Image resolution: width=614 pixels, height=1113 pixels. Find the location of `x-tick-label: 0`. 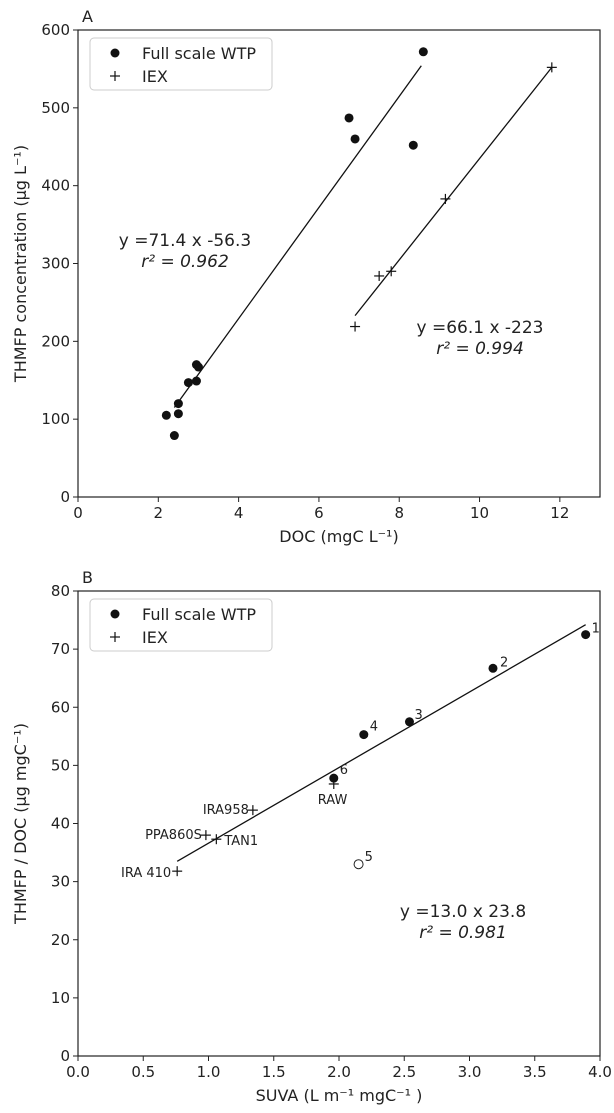

x-tick-label: 0 is located at coordinates (78, 513).